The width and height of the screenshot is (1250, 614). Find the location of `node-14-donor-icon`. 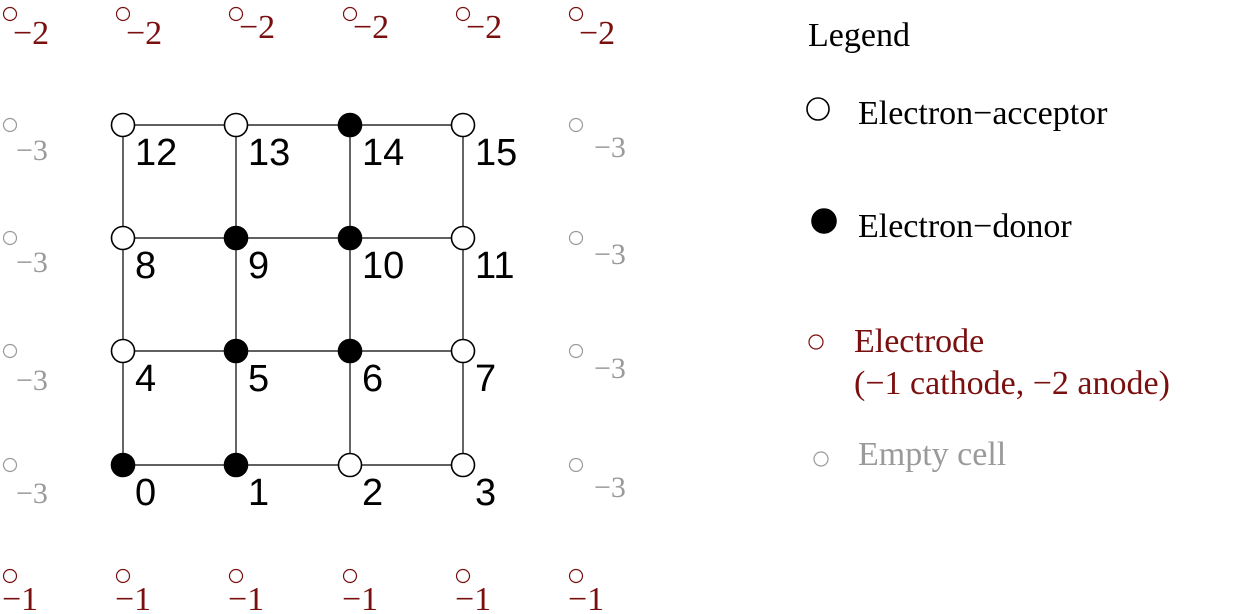

node-14-donor-icon is located at coordinates (350, 125).